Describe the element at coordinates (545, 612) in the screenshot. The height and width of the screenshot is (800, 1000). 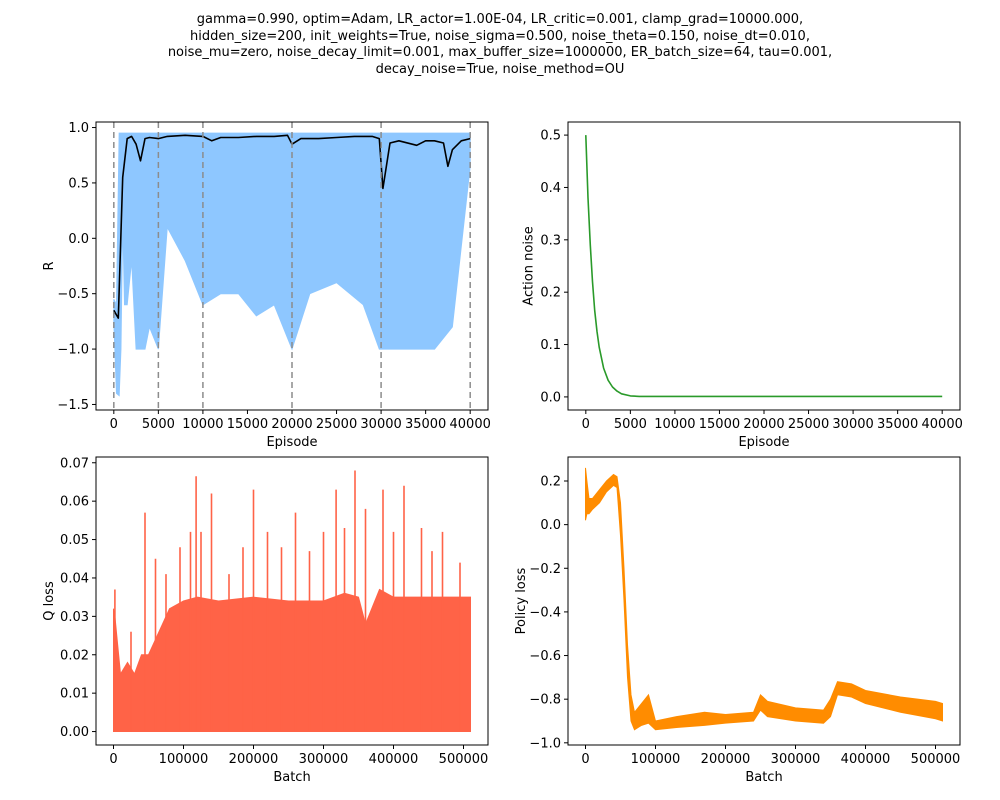
I see `y-tick-label: −0.4` at that location.